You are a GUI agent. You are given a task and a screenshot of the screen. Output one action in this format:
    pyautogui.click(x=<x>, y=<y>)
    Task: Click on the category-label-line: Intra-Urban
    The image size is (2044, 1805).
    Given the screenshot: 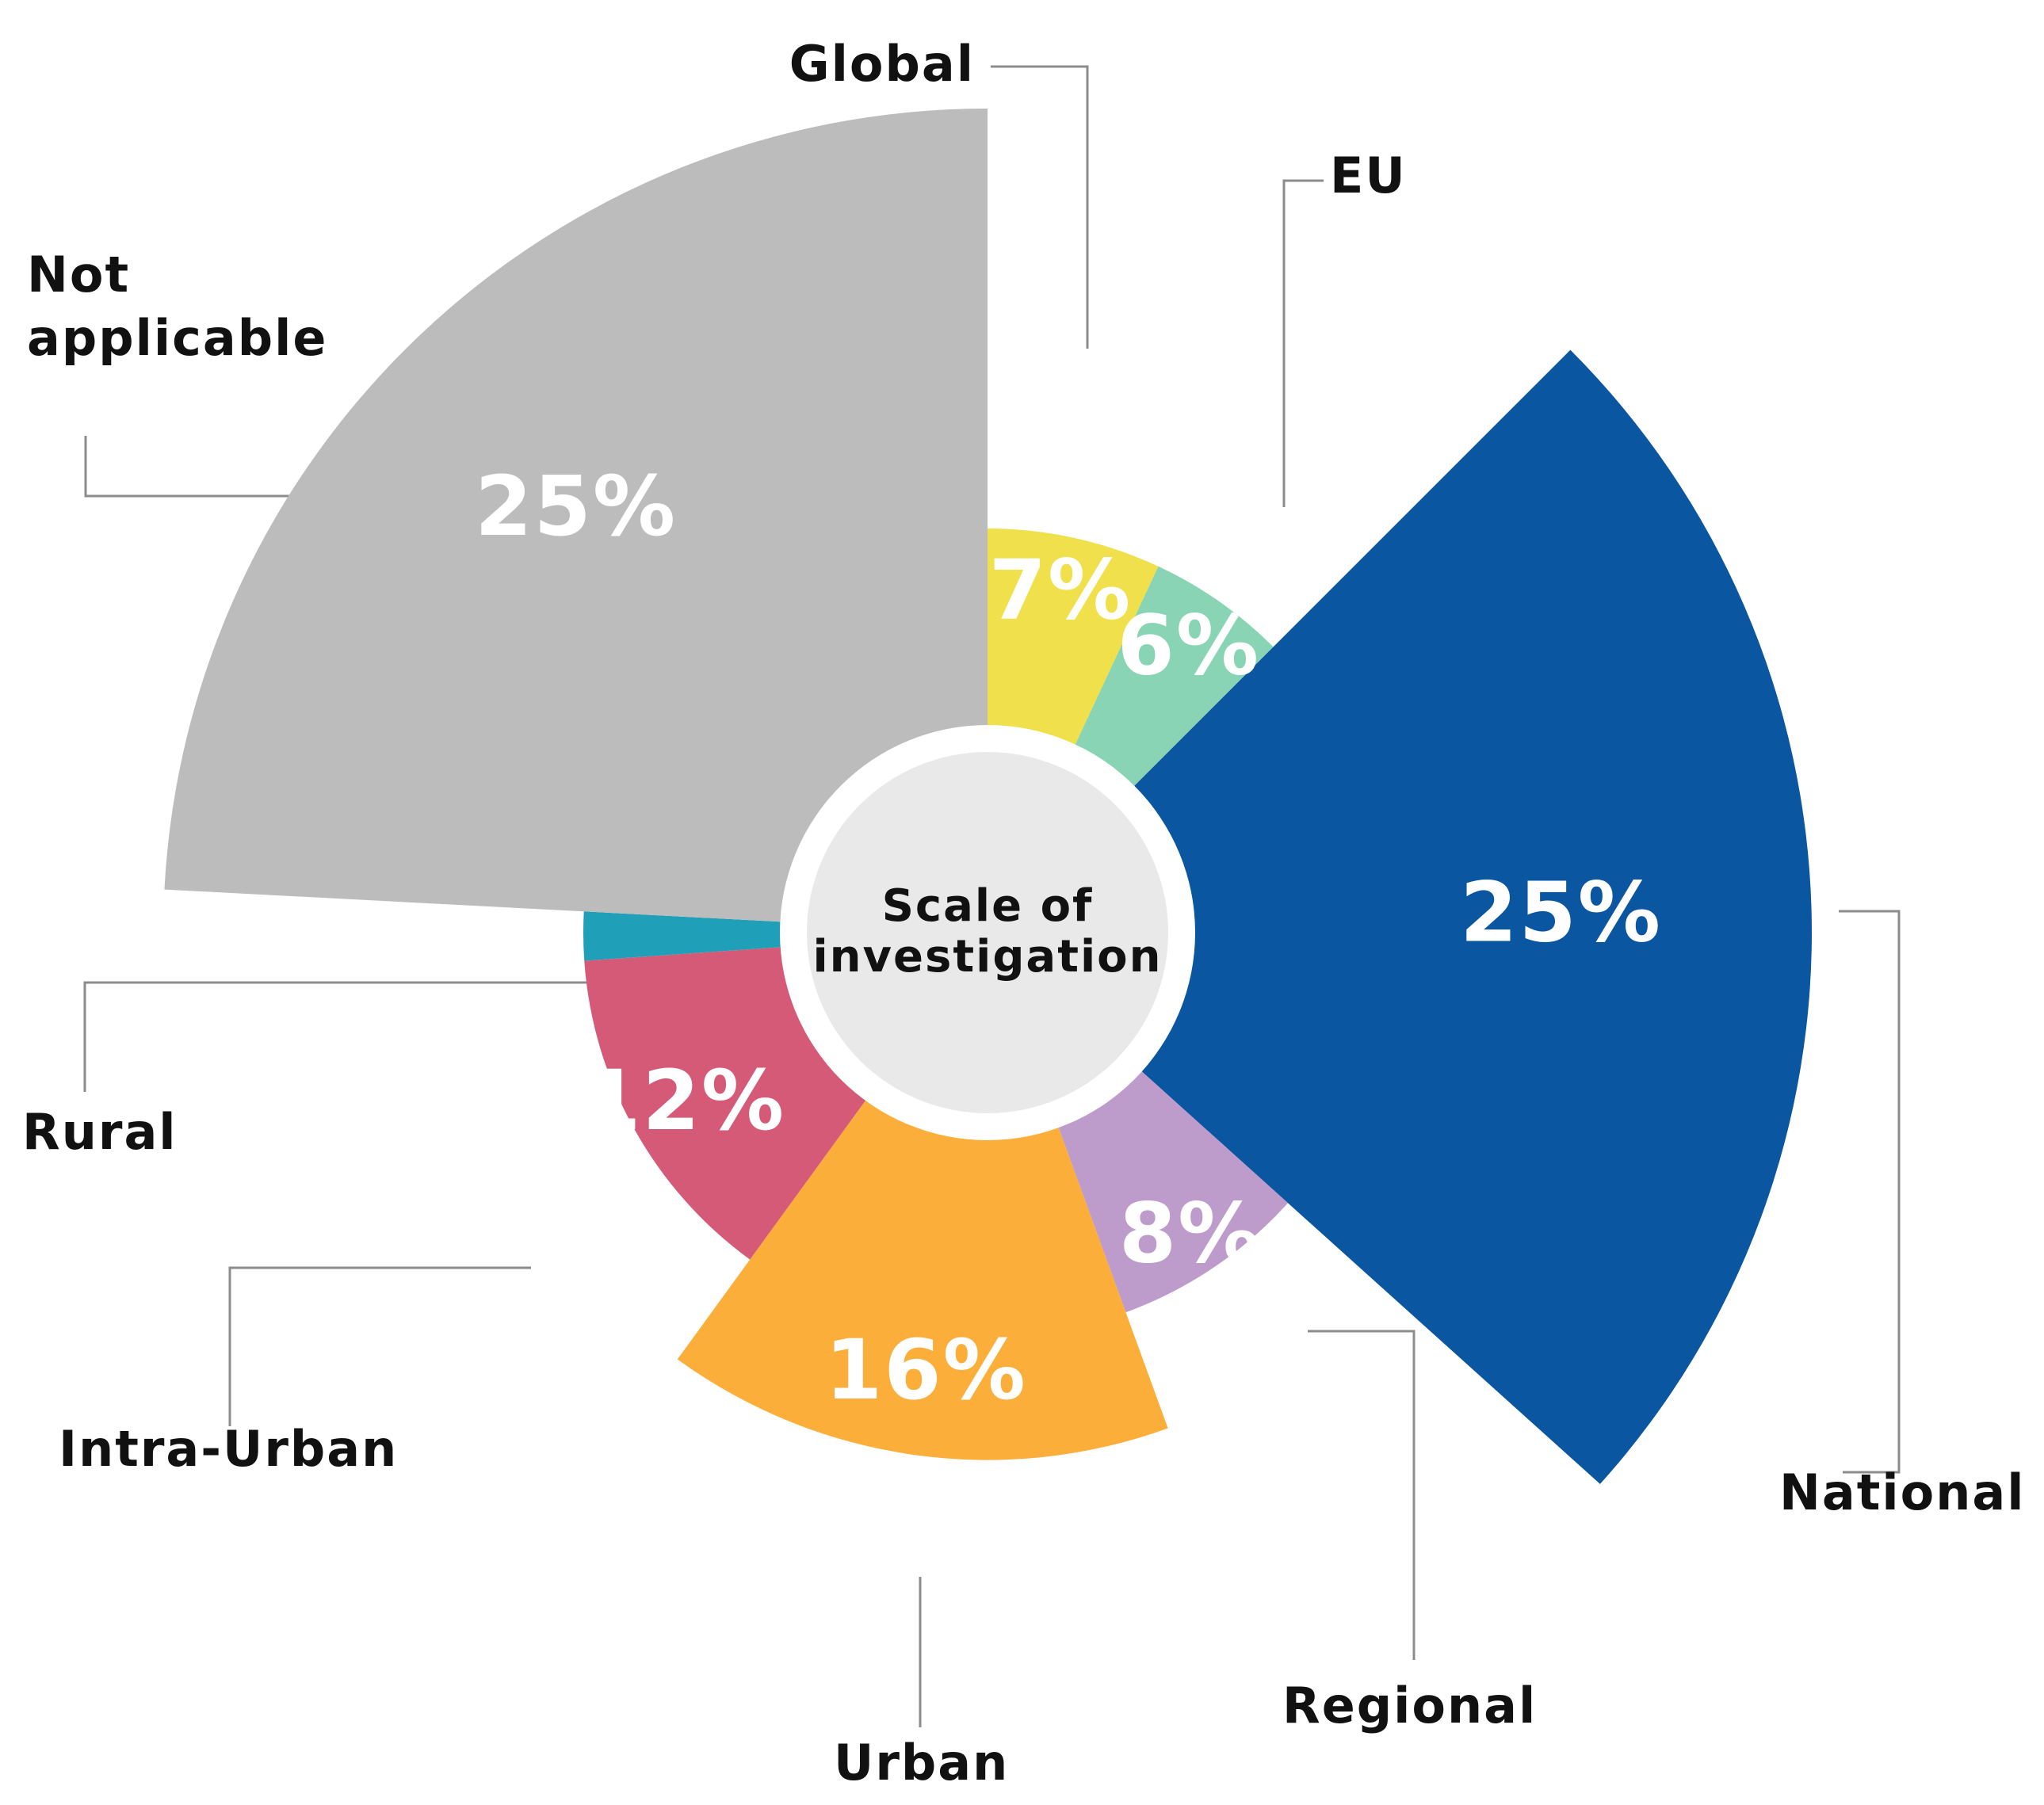 What is the action you would take?
    pyautogui.click(x=229, y=1449)
    